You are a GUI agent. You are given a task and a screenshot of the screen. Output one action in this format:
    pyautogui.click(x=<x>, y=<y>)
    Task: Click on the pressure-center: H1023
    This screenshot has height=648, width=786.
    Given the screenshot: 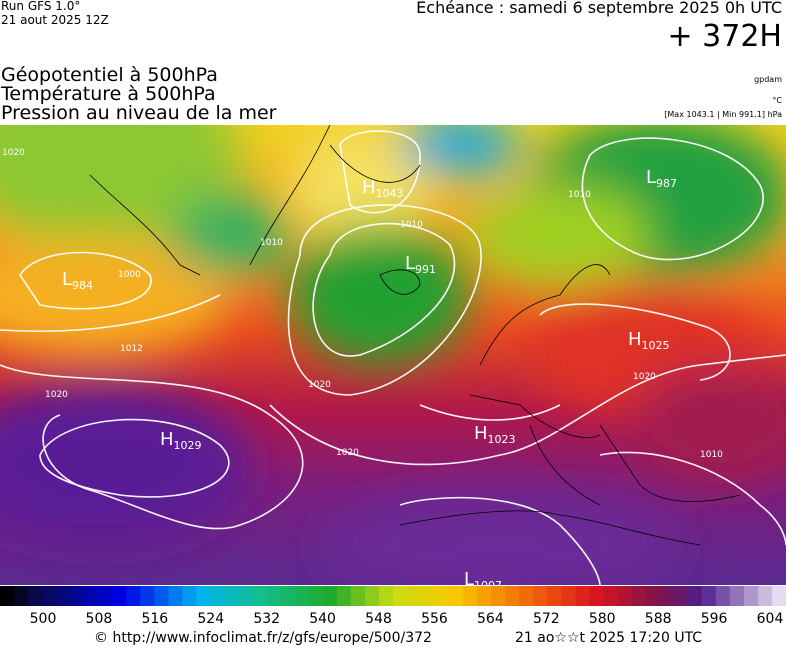 What is the action you would take?
    pyautogui.click(x=495, y=434)
    